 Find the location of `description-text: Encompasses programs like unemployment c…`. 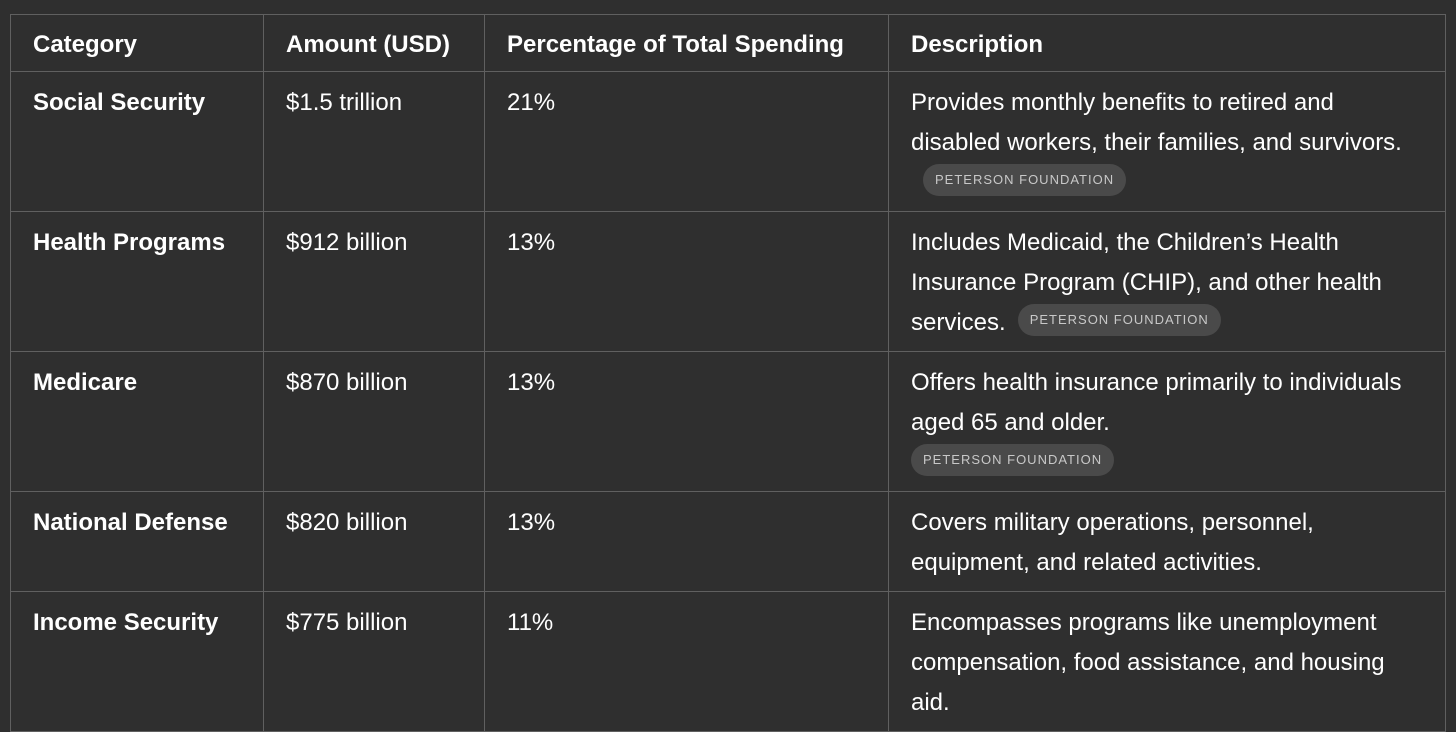

description-text: Encompasses programs like unemployment c… is located at coordinates (1148, 662).